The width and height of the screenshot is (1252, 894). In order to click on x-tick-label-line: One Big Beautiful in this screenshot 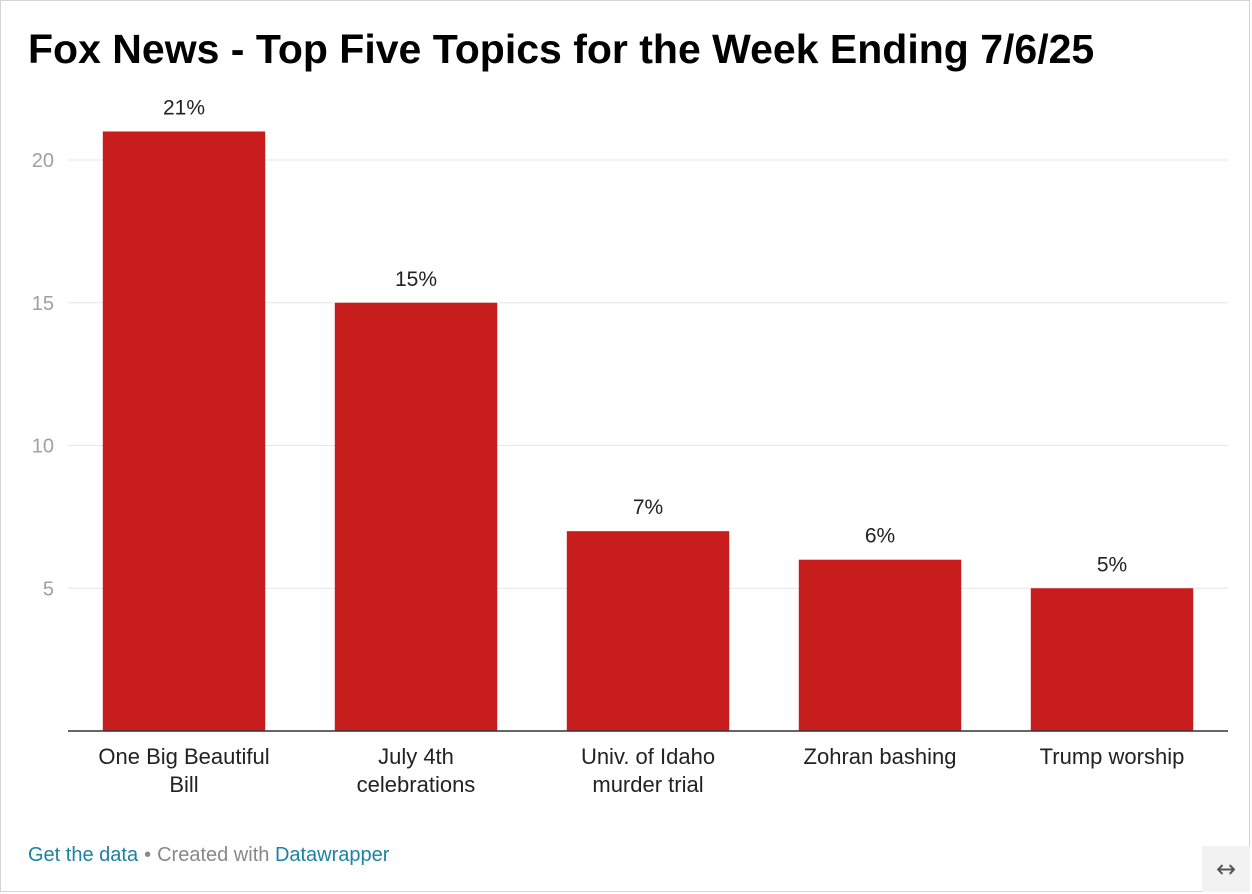, I will do `click(183, 756)`.